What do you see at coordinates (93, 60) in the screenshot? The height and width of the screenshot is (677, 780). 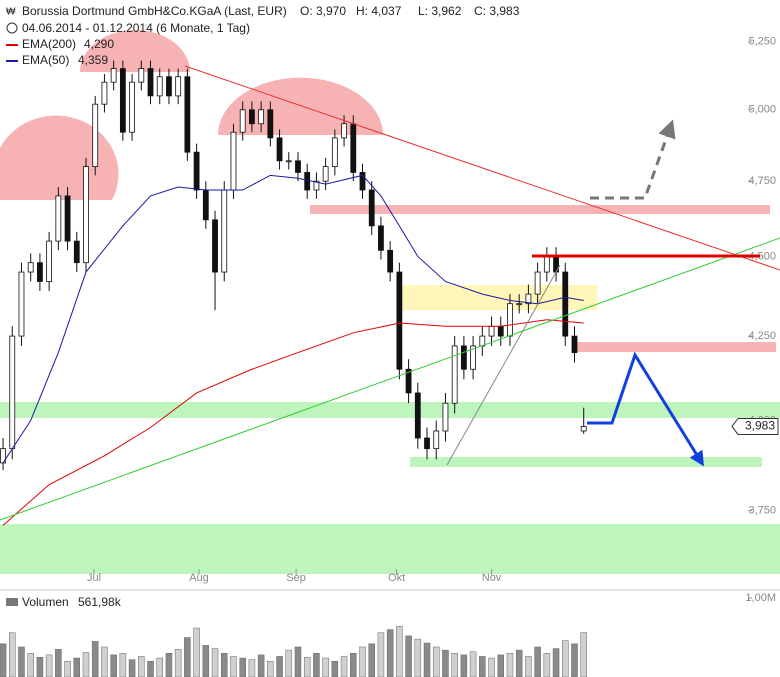 I see `legend-value: 4,359` at bounding box center [93, 60].